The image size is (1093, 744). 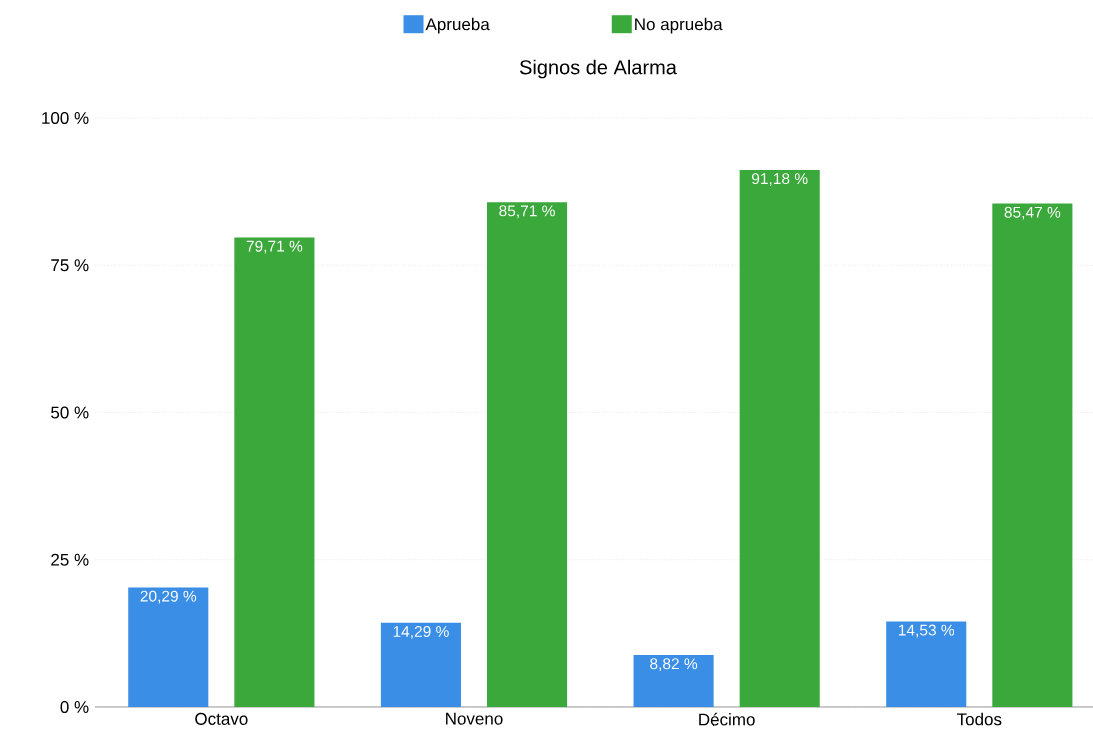 What do you see at coordinates (926, 631) in the screenshot?
I see `data-label: 14,53 %` at bounding box center [926, 631].